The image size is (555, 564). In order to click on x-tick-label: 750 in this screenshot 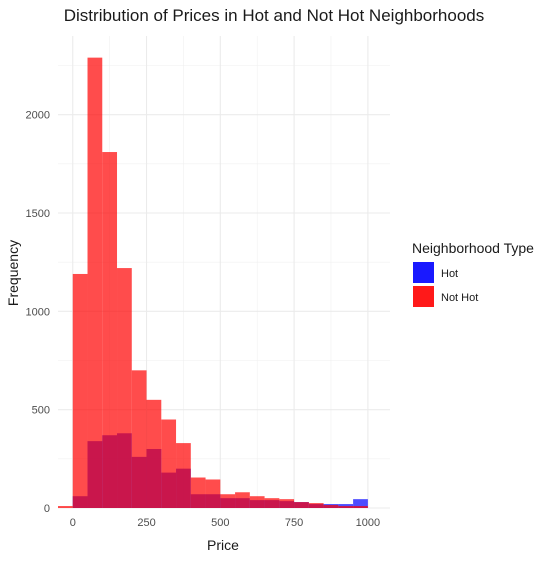, I will do `click(294, 523)`.